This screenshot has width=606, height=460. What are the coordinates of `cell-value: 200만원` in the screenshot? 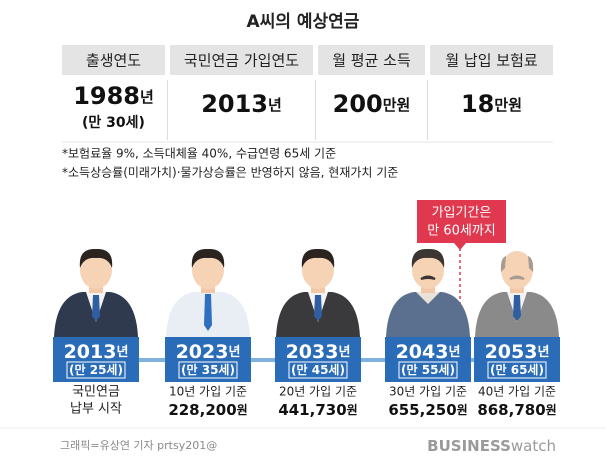 It's located at (372, 104).